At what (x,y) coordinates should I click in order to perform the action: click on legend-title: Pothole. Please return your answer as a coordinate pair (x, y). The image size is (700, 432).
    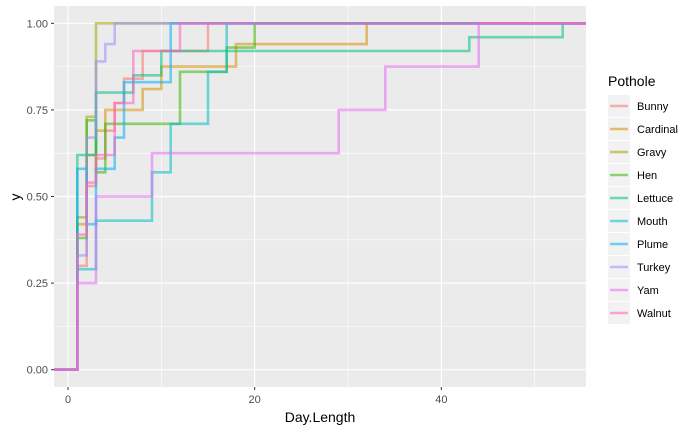
    Looking at the image, I should click on (632, 81).